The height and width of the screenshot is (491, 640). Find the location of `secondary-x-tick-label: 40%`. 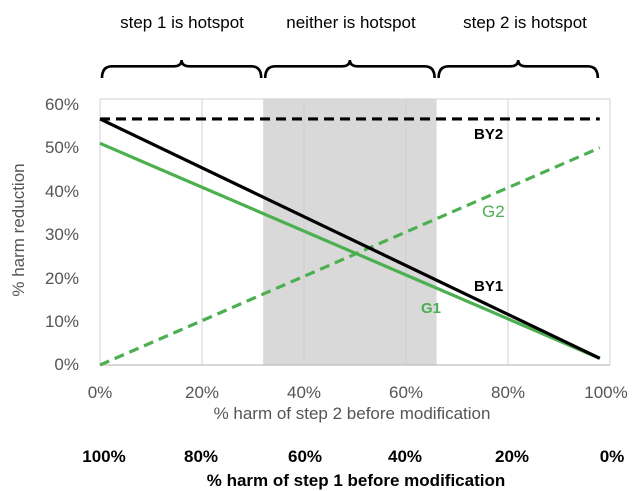

secondary-x-tick-label: 40% is located at coordinates (405, 456).